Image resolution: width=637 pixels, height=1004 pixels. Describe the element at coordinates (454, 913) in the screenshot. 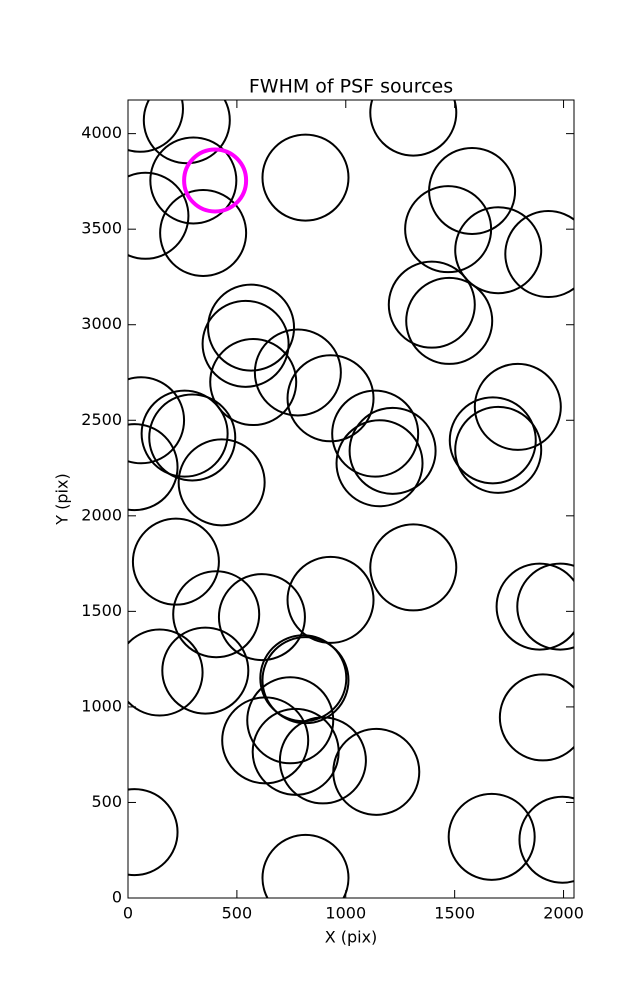

I see `x-tick-label: 1500` at that location.